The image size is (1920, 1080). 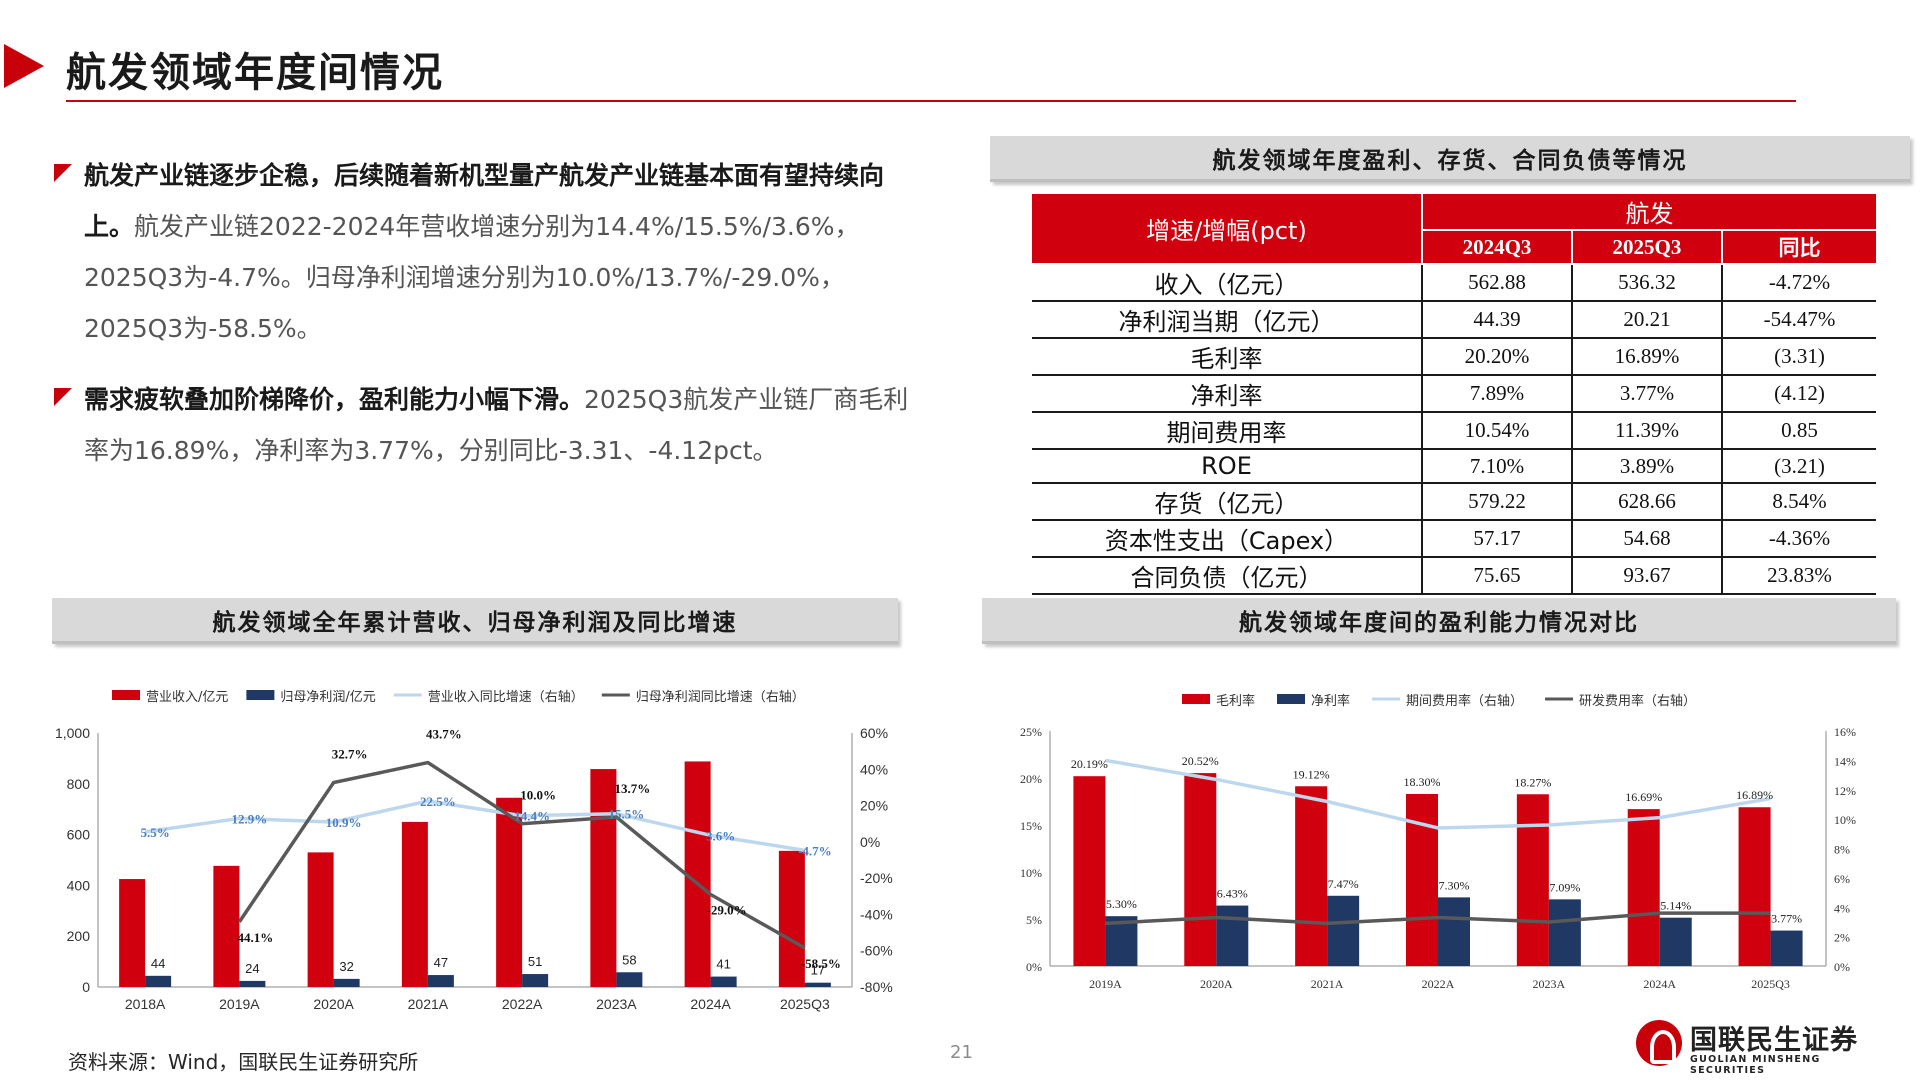 I want to click on cell: 579.22, so click(x=1496, y=502).